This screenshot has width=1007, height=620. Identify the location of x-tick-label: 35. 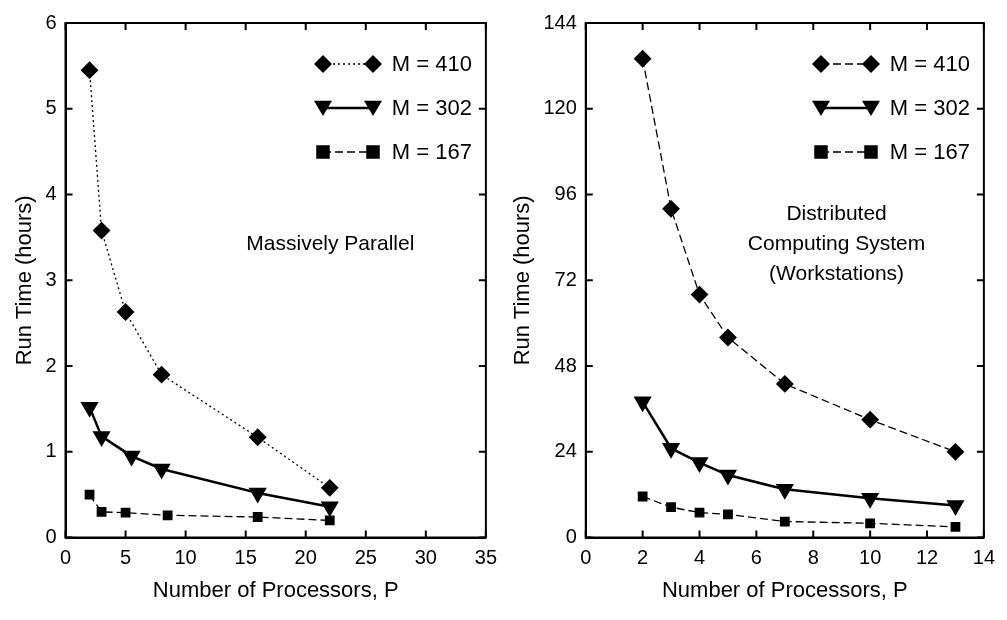
(485, 557).